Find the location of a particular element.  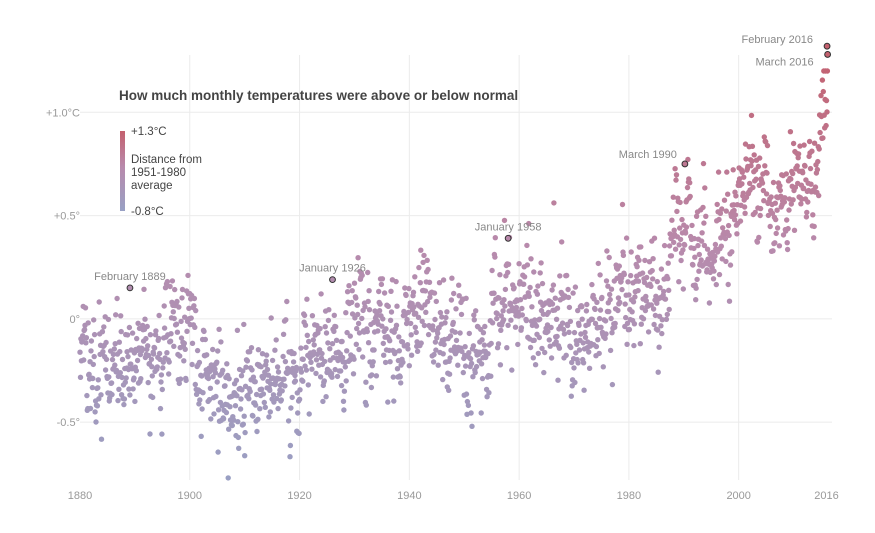

x-tick-label: 1900 is located at coordinates (190, 496).